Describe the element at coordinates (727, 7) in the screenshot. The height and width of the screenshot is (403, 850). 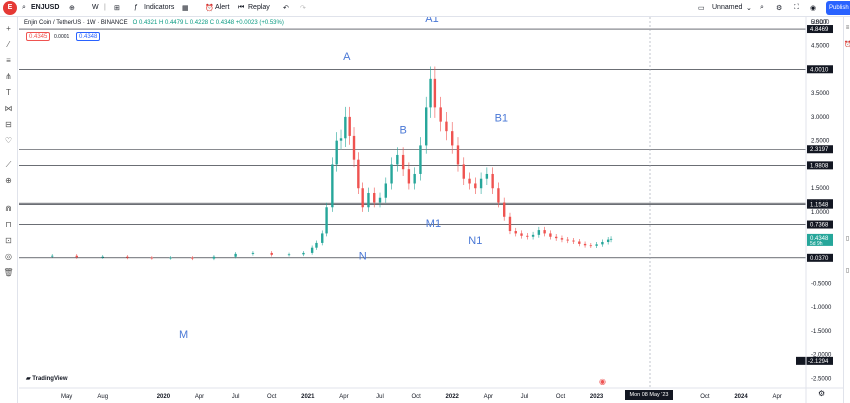
I see `layout-name: Unnamed` at that location.